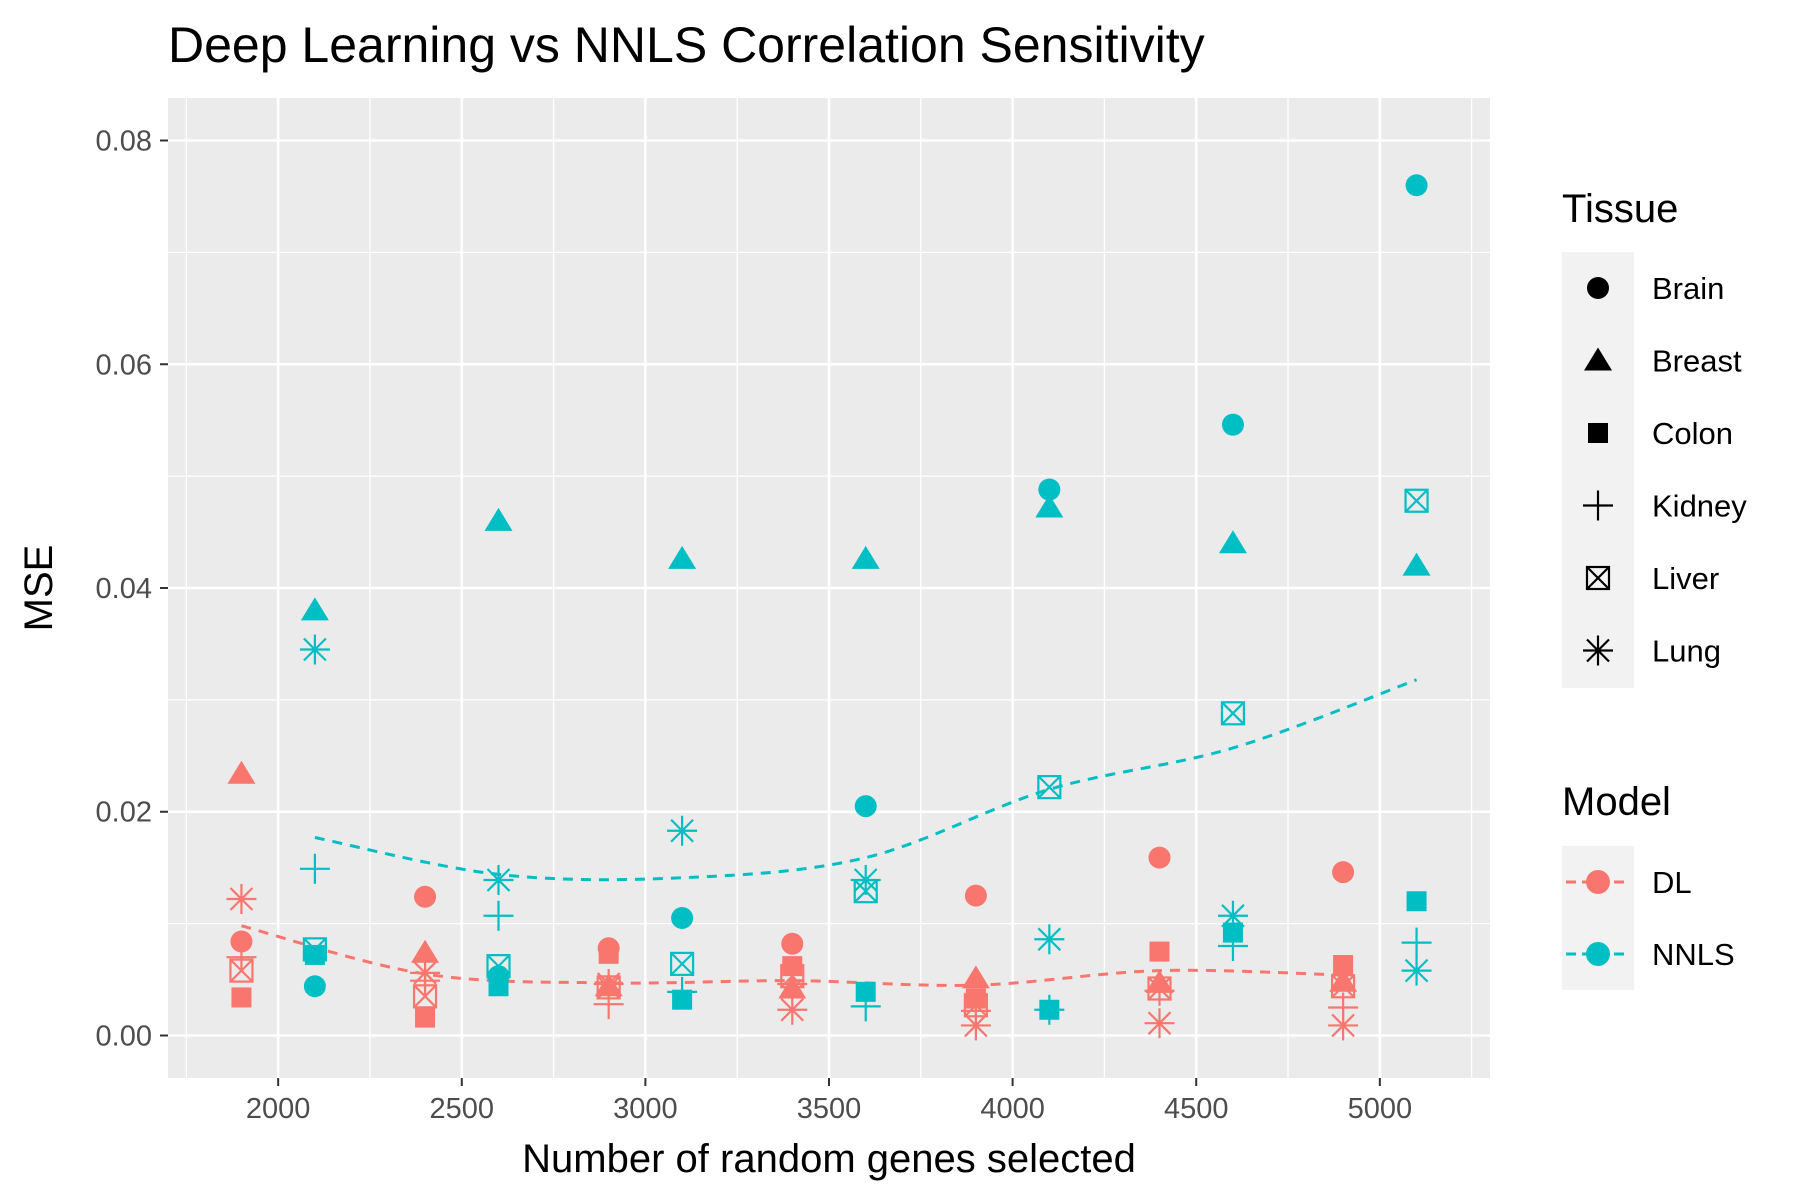 This screenshot has width=1800, height=1200. Describe the element at coordinates (462, 1109) in the screenshot. I see `x-tick-label: 2500` at that location.